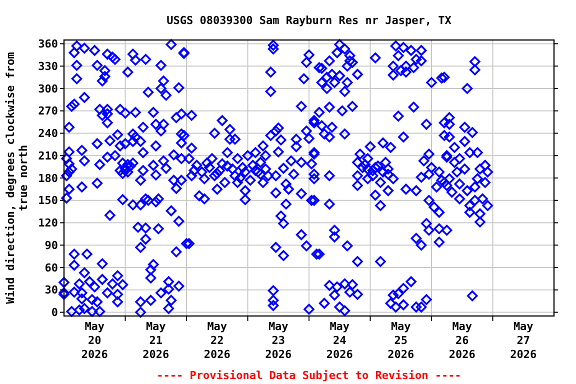 The image size is (576, 384). Describe the element at coordinates (54, 313) in the screenshot. I see `y-tick-label: 0` at that location.